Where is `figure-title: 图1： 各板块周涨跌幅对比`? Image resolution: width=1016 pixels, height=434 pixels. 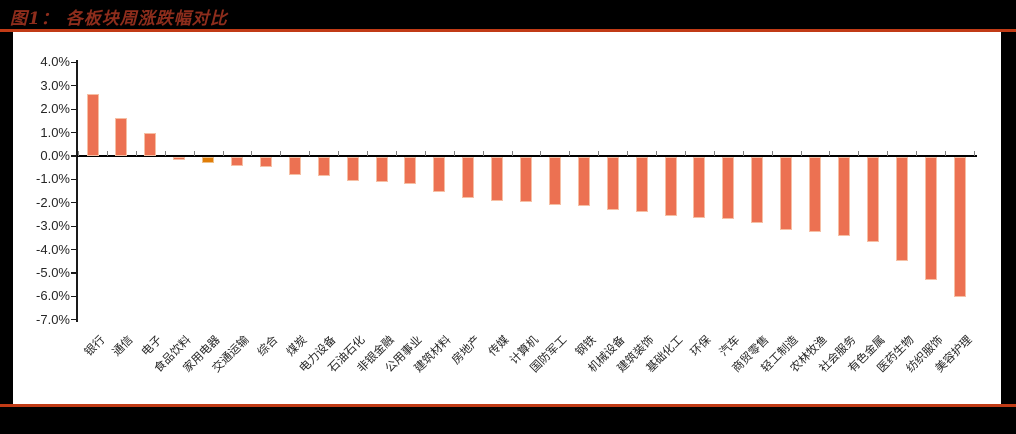 figure-title: 图1： 各板块周涨跌幅对比 is located at coordinates (119, 19).